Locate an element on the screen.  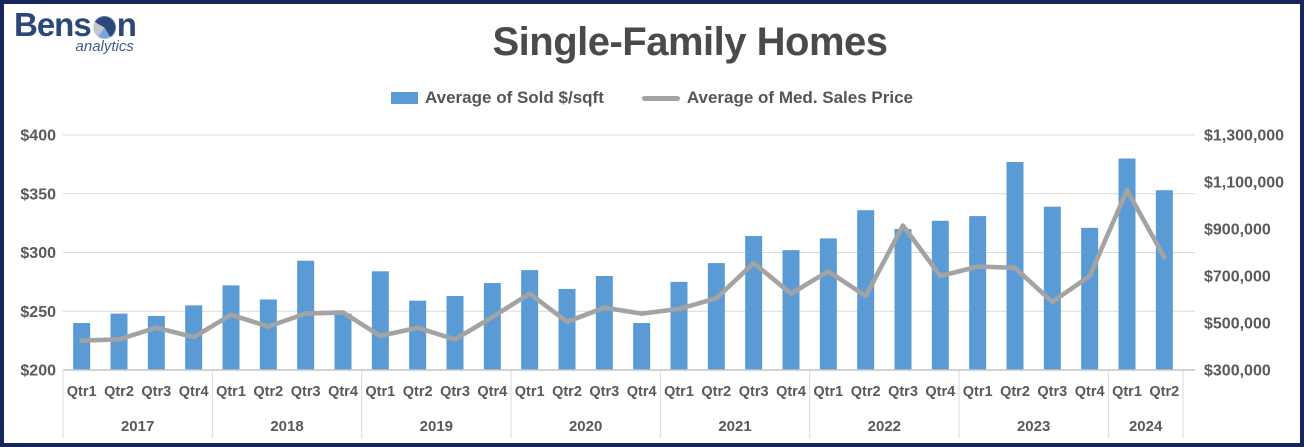
right-axis-tick-label: $900,000 is located at coordinates (1237, 230).